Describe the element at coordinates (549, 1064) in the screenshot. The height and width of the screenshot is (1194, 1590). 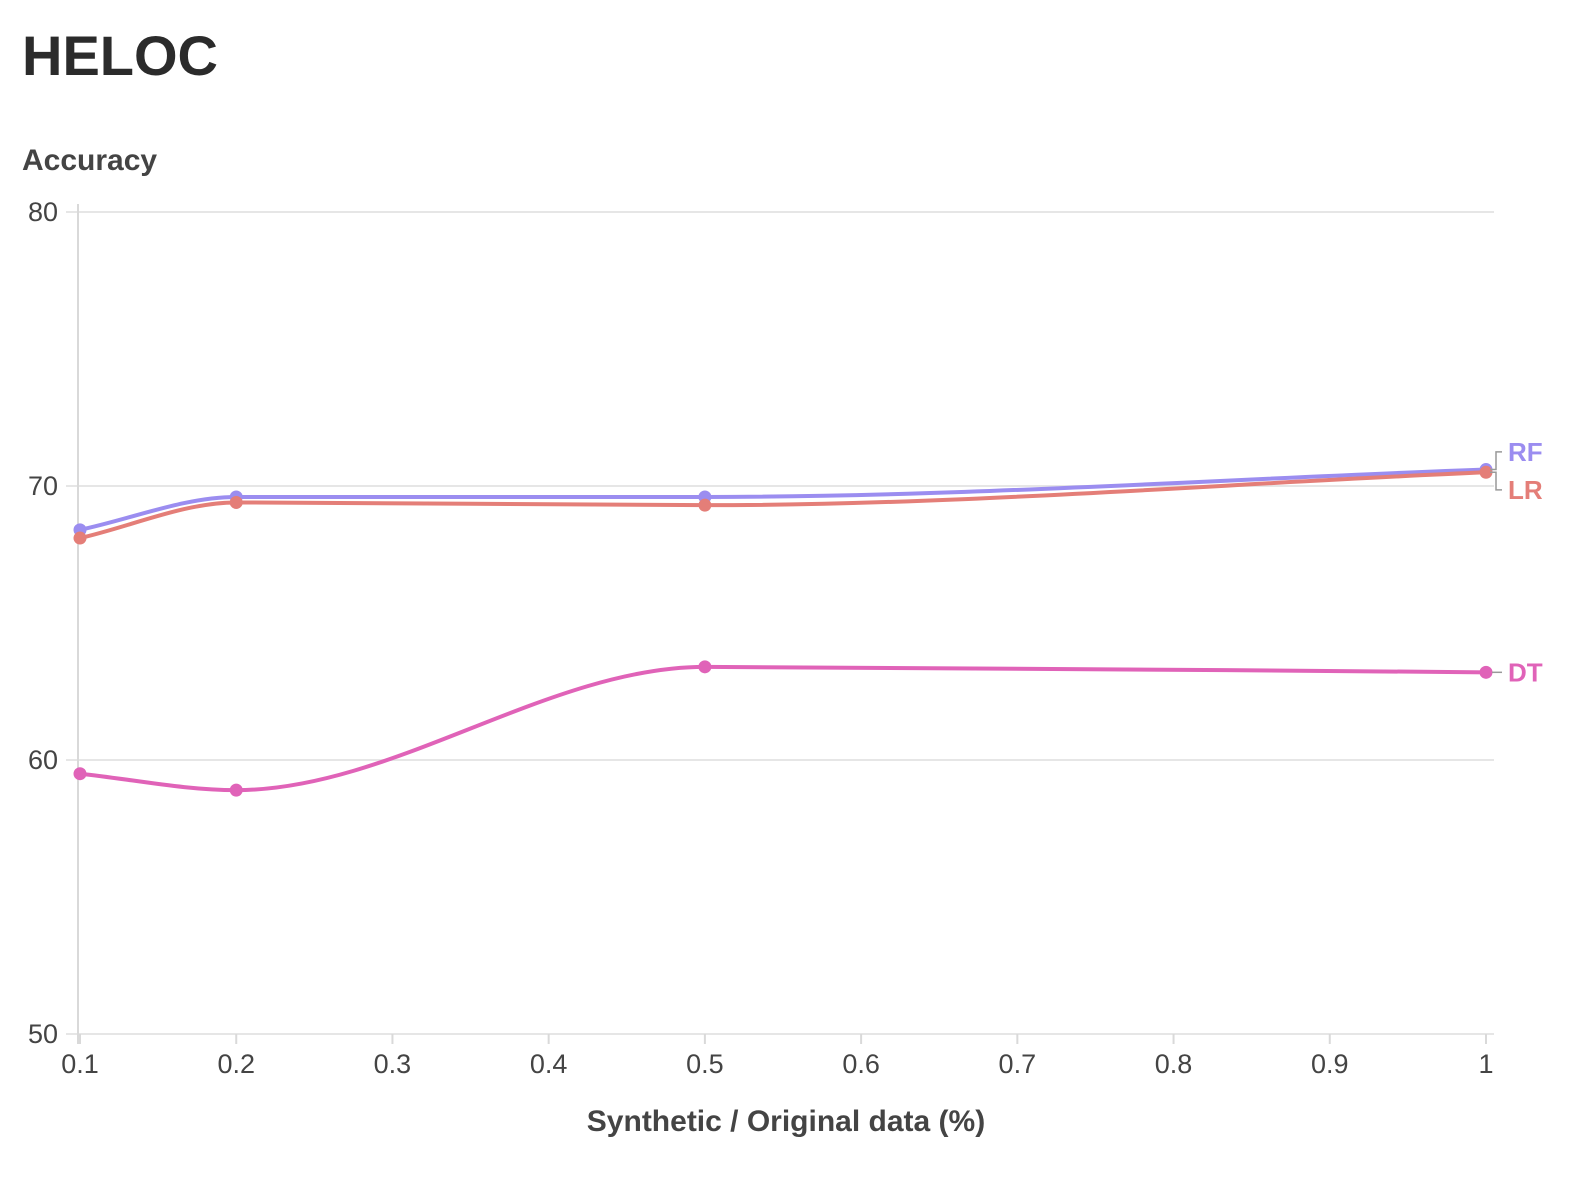
I see `x-tick-label: 0.4` at that location.